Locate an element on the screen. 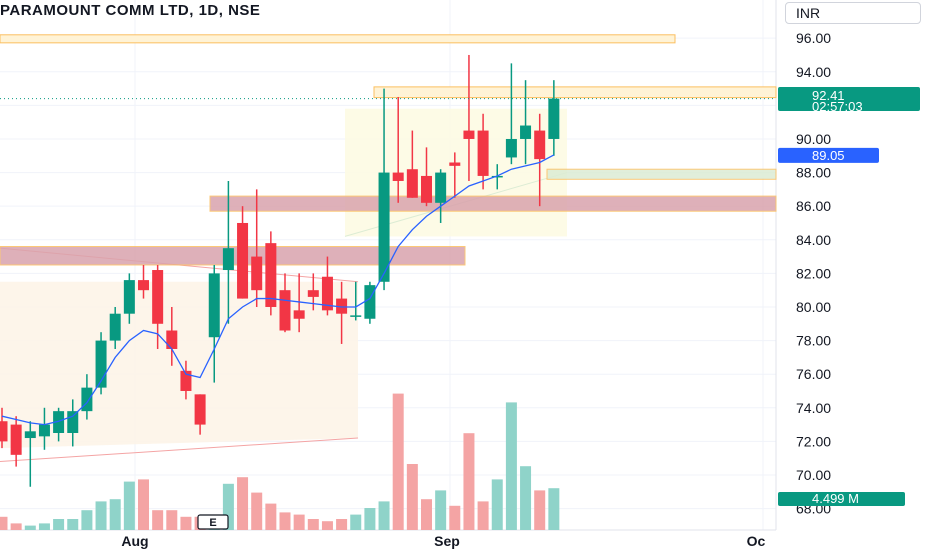 The height and width of the screenshot is (550, 932). volume-value-label: 4.499 M is located at coordinates (835, 498).